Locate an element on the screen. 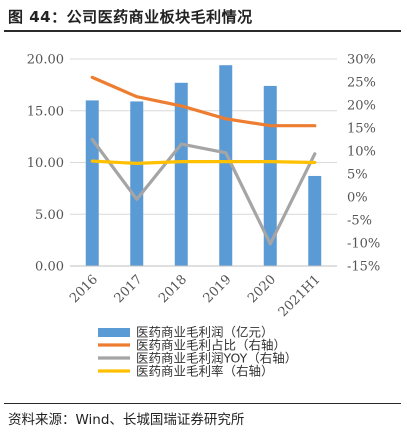 The height and width of the screenshot is (435, 407). left-axis-tick: 0.00 is located at coordinates (49, 267).